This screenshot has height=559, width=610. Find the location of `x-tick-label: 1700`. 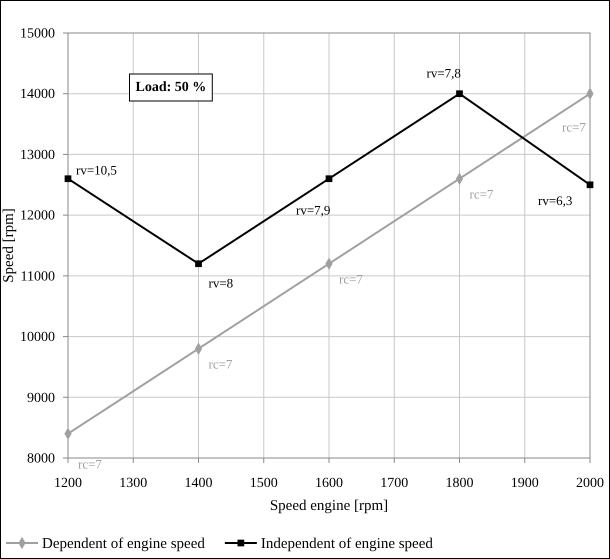

x-tick-label: 1700 is located at coordinates (394, 483).